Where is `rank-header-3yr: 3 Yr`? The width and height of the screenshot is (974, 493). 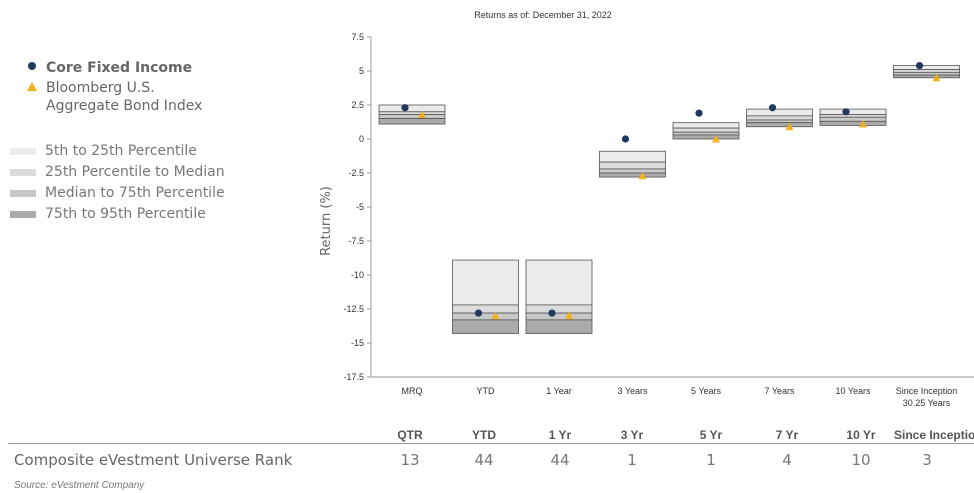
rank-header-3yr: 3 Yr is located at coordinates (632, 435).